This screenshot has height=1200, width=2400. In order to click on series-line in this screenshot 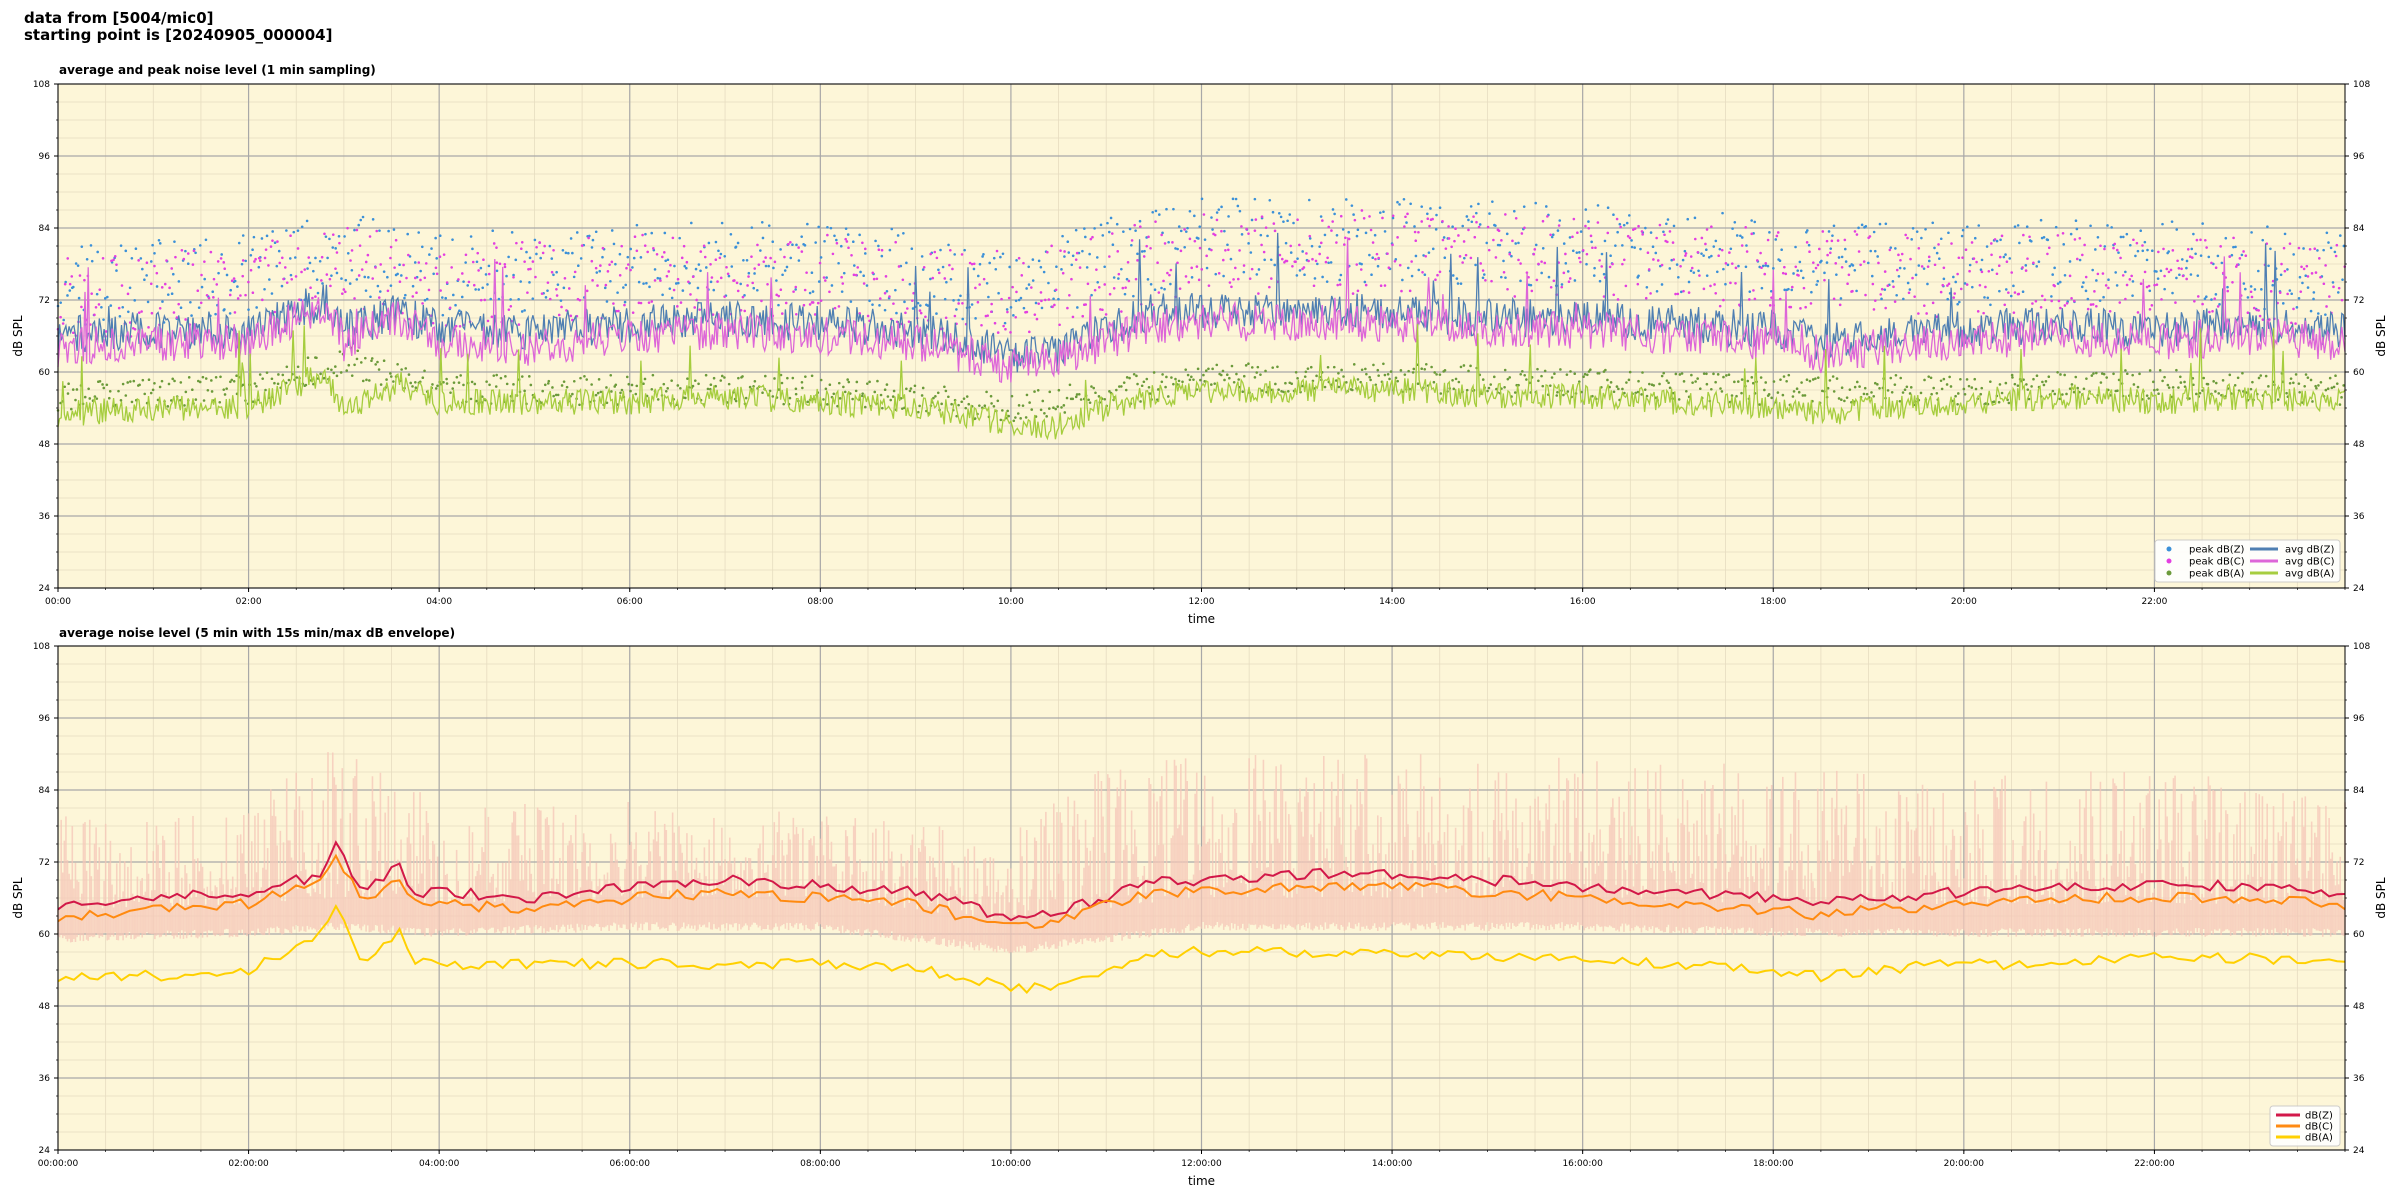, I will do `click(1201, 310)`.